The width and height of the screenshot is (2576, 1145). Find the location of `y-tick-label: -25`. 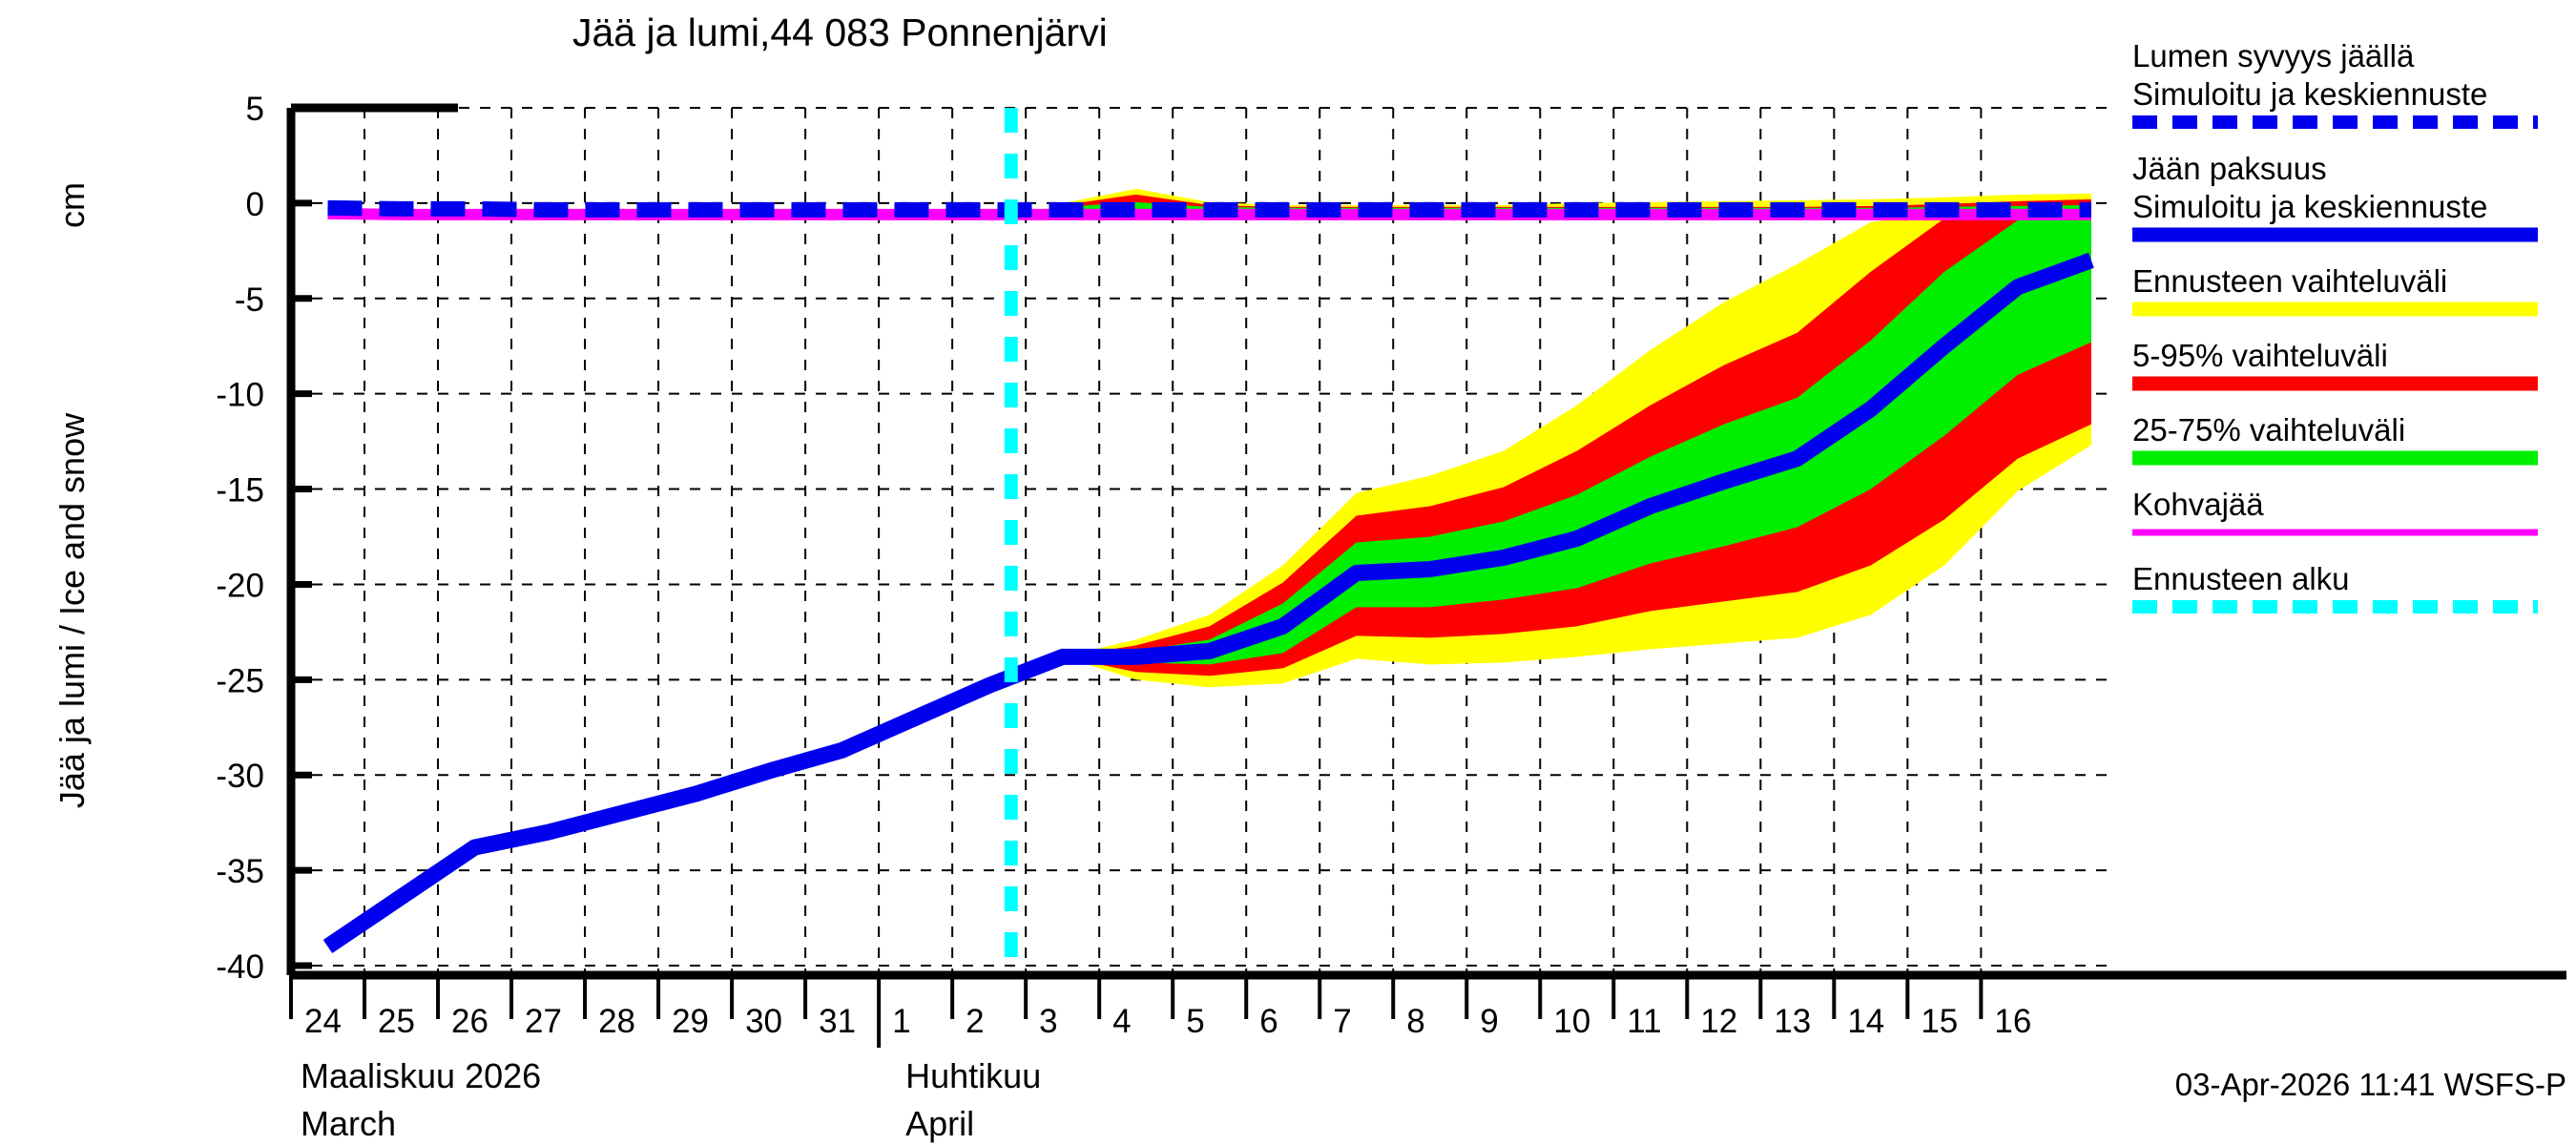

y-tick-label: -25 is located at coordinates (240, 680).